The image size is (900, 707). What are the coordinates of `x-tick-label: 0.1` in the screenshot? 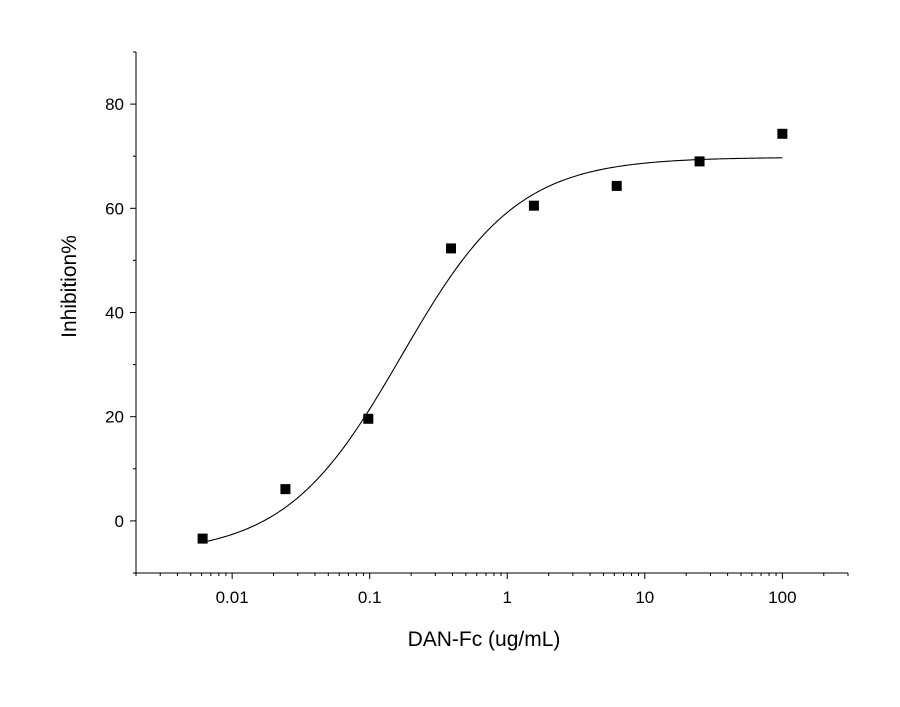 It's located at (370, 597).